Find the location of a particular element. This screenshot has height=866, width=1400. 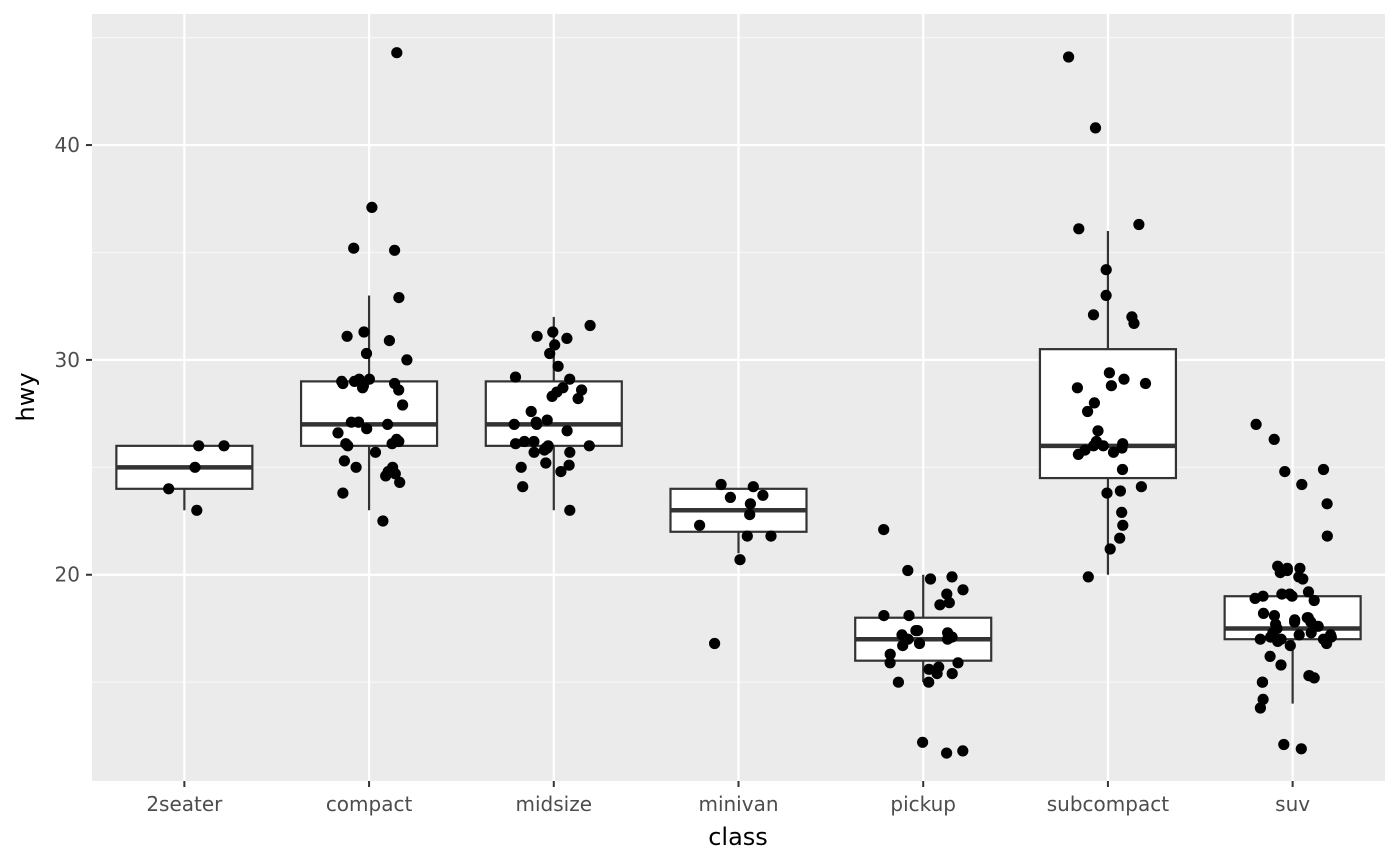

x-tick-label: compact is located at coordinates (369, 804).